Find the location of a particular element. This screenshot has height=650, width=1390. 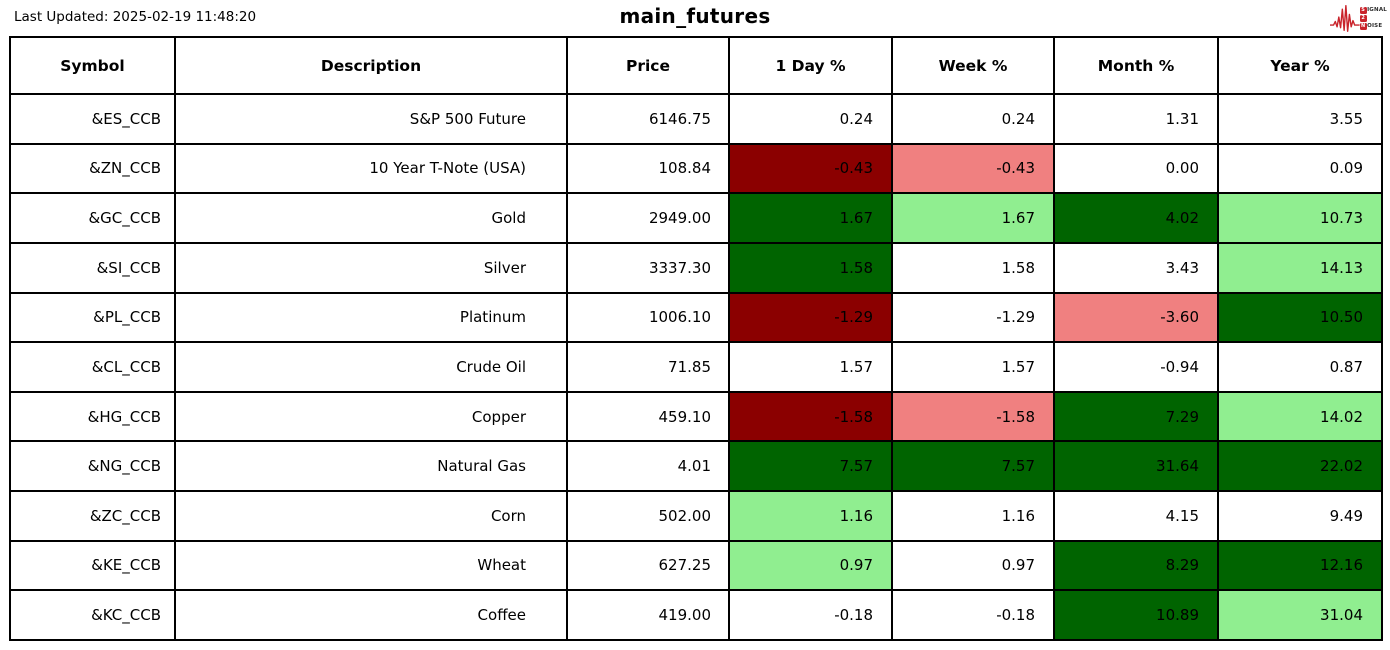

cell-week-pct: -0.43 is located at coordinates (973, 168).